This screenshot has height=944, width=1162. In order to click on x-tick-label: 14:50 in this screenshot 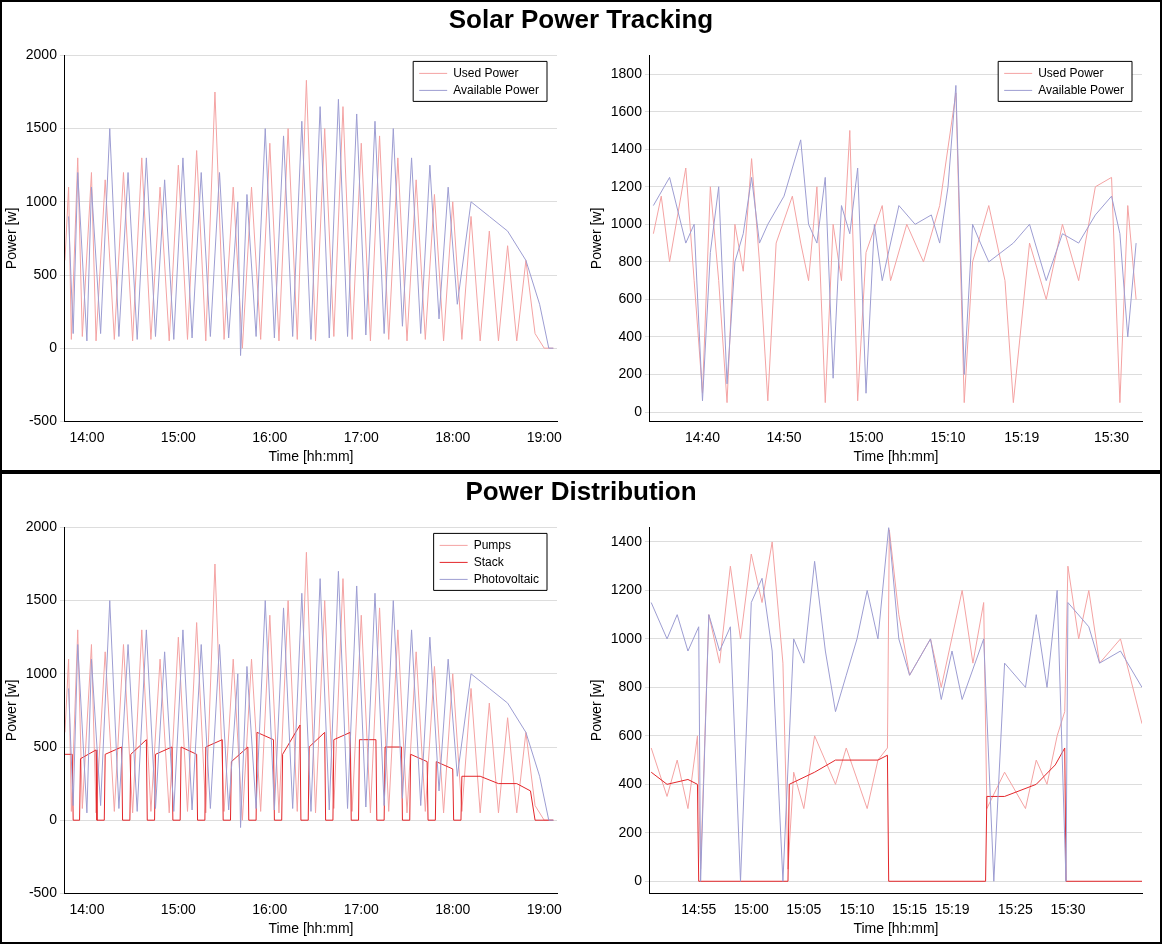, I will do `click(784, 436)`.